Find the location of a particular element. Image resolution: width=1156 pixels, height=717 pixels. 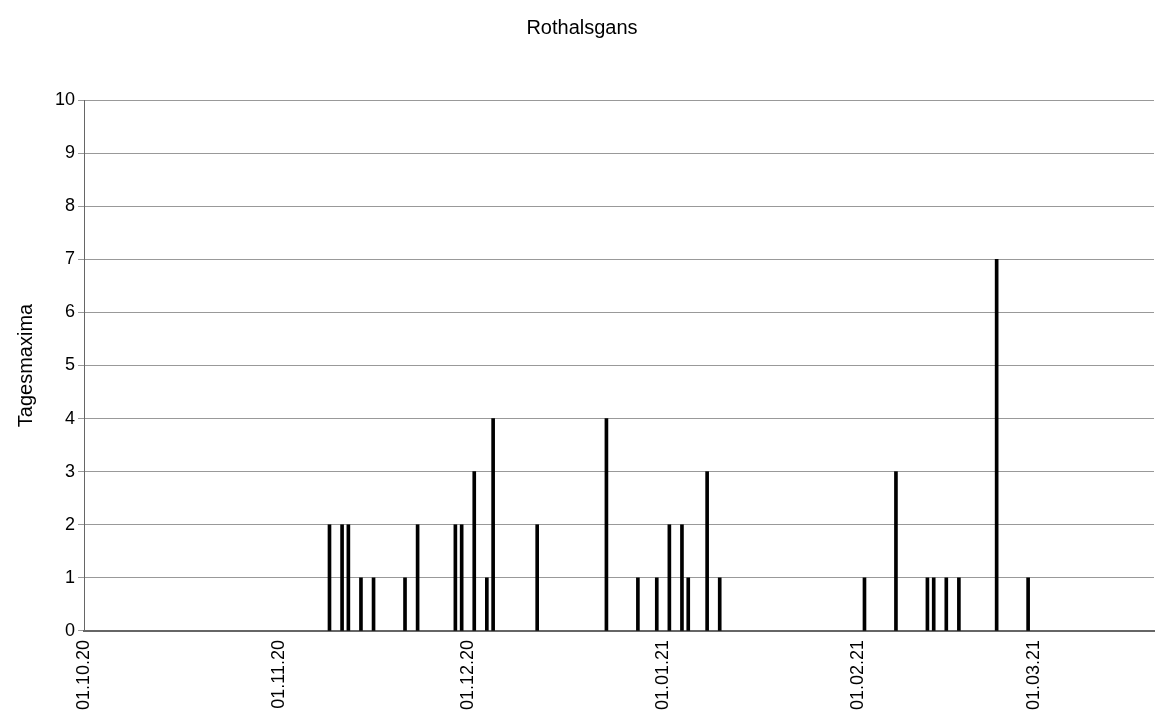

y-tick-label: 8 is located at coordinates (70, 205).